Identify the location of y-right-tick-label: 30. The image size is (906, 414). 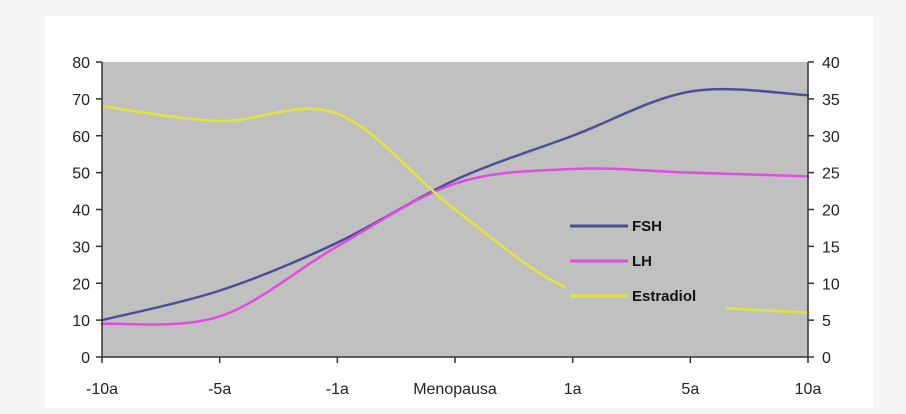
(831, 137).